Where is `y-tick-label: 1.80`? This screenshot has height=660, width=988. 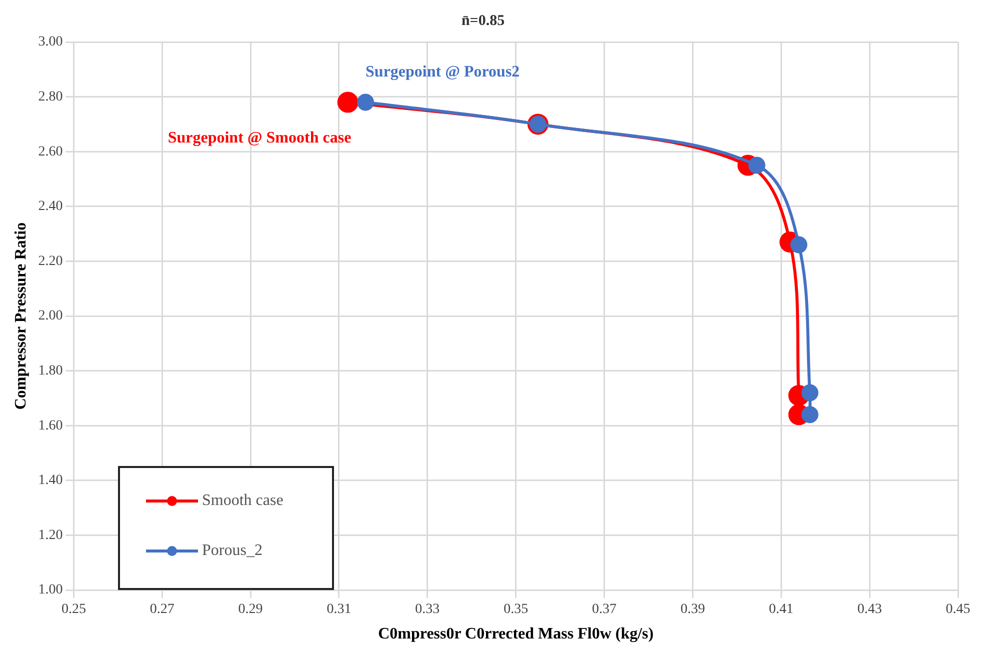 y-tick-label: 1.80 is located at coordinates (50, 370).